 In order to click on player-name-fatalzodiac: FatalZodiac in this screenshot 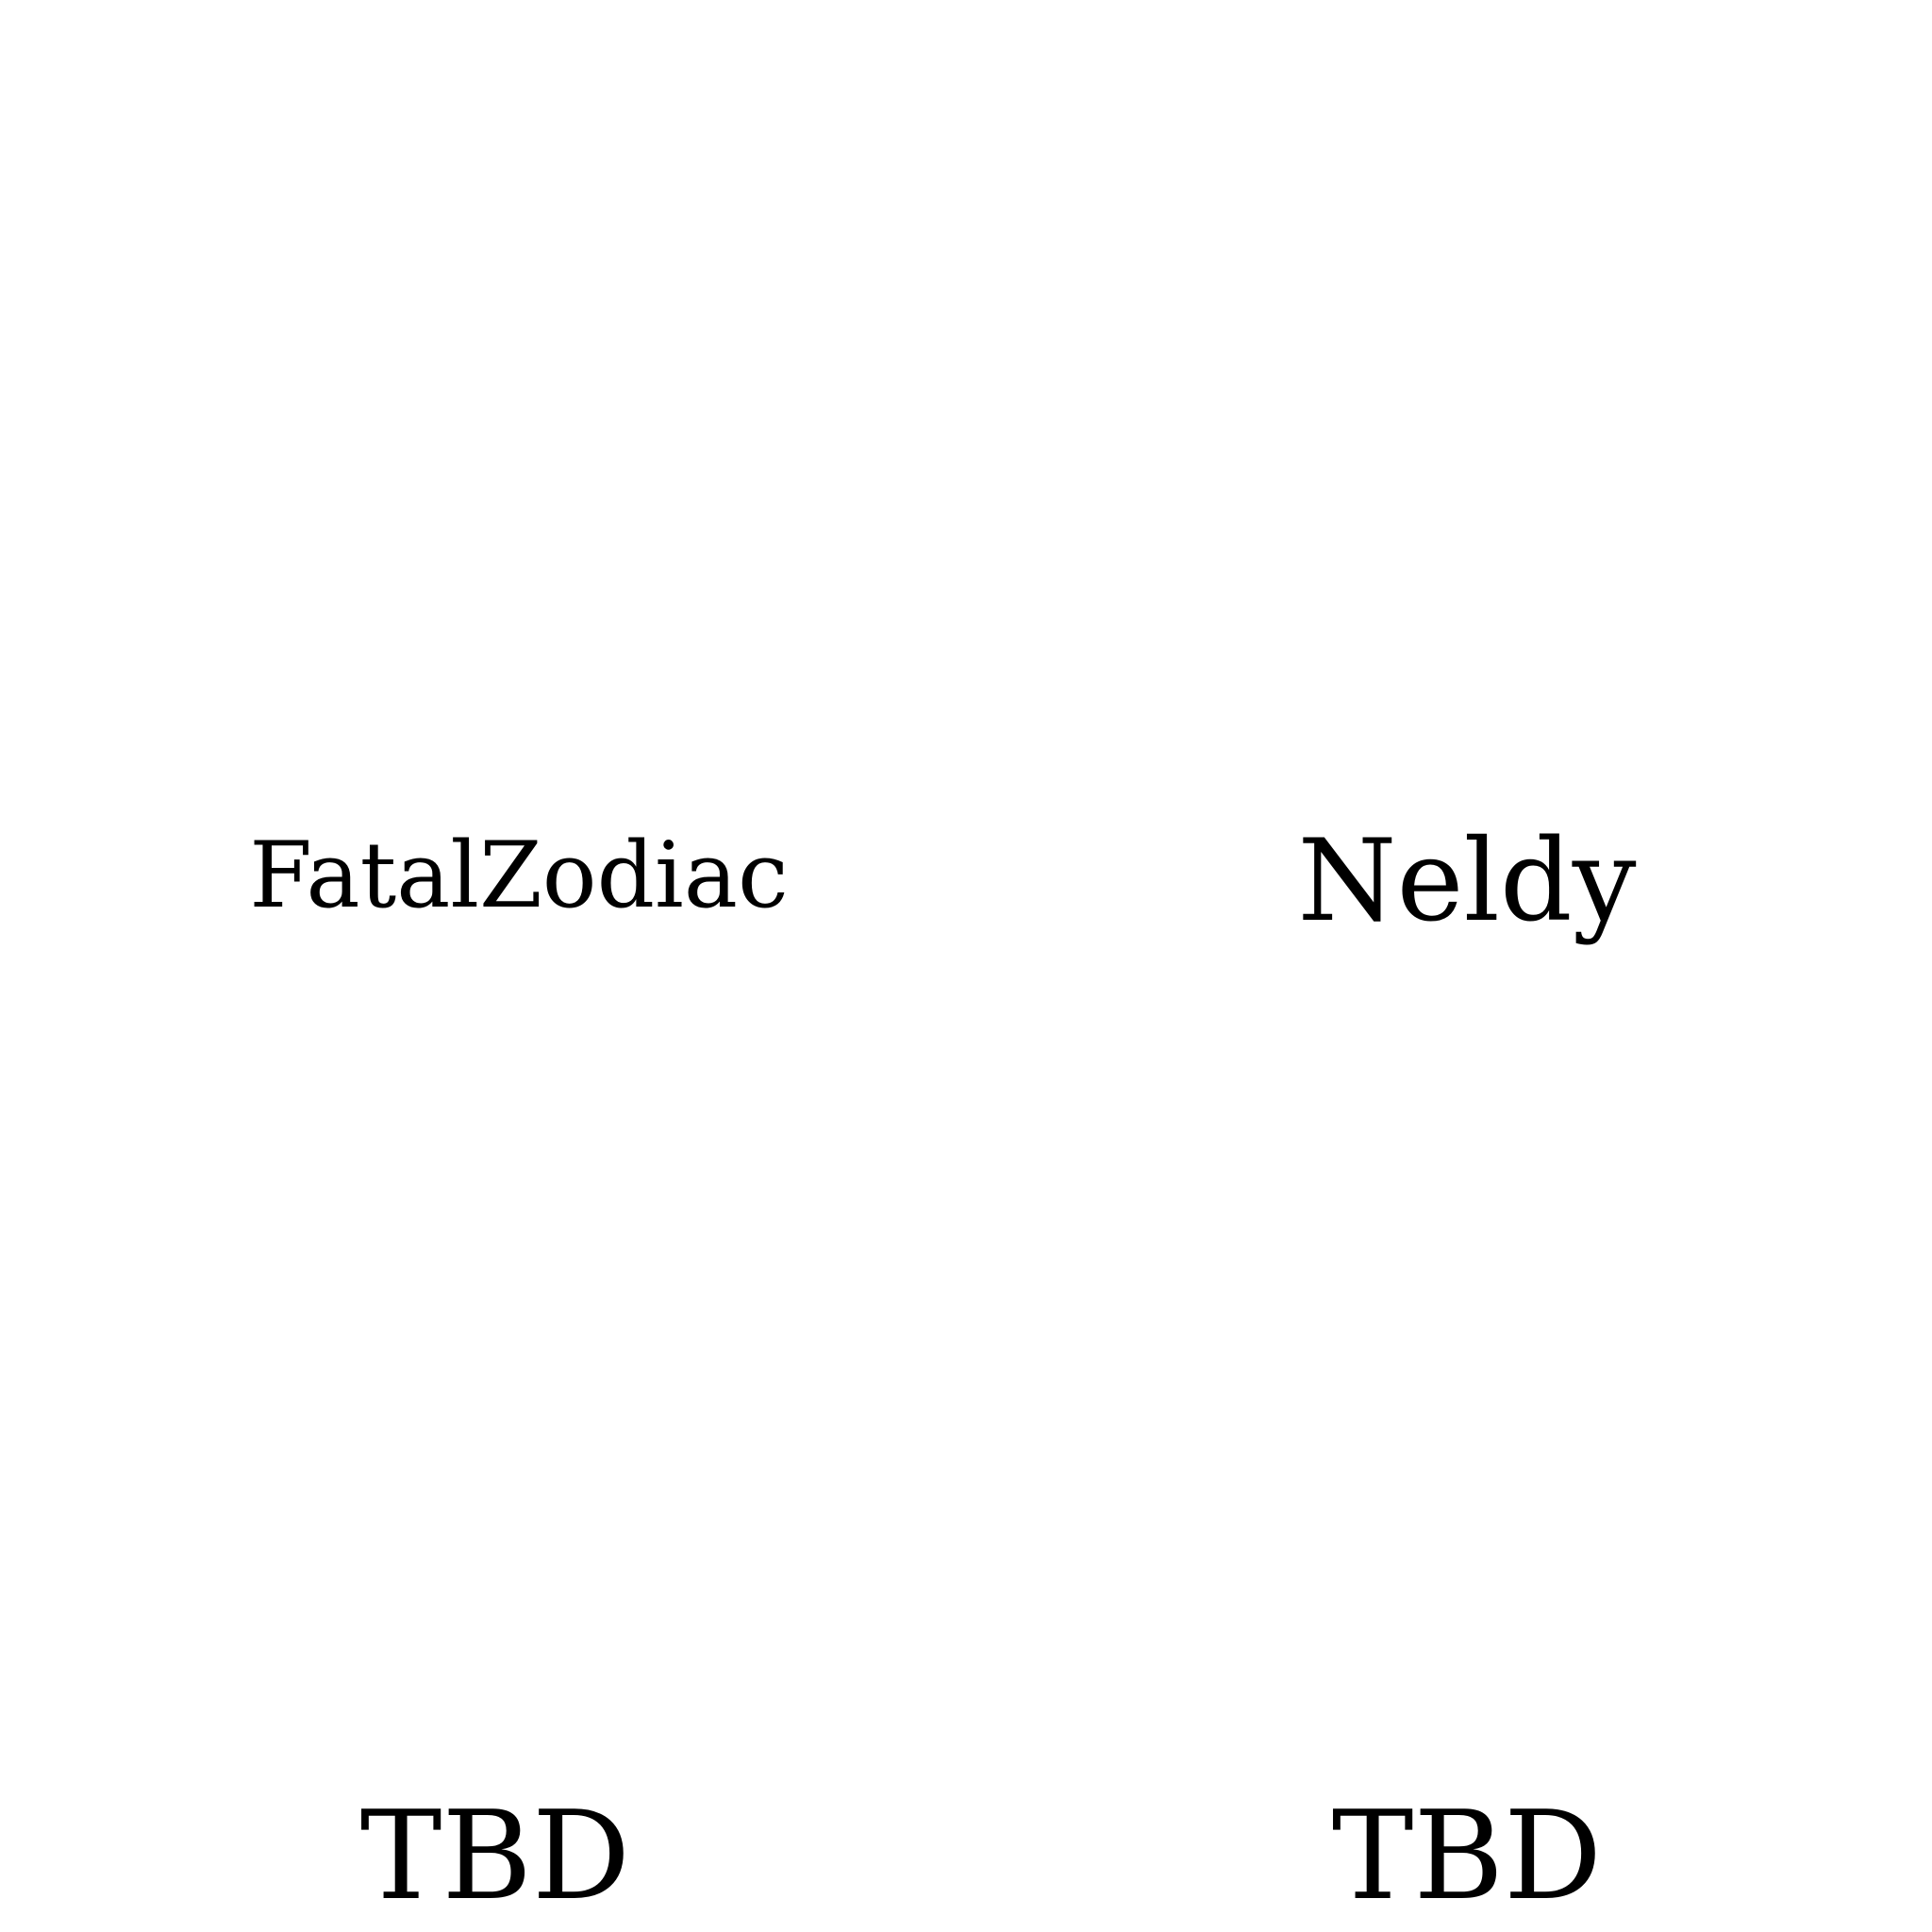, I will do `click(519, 876)`.